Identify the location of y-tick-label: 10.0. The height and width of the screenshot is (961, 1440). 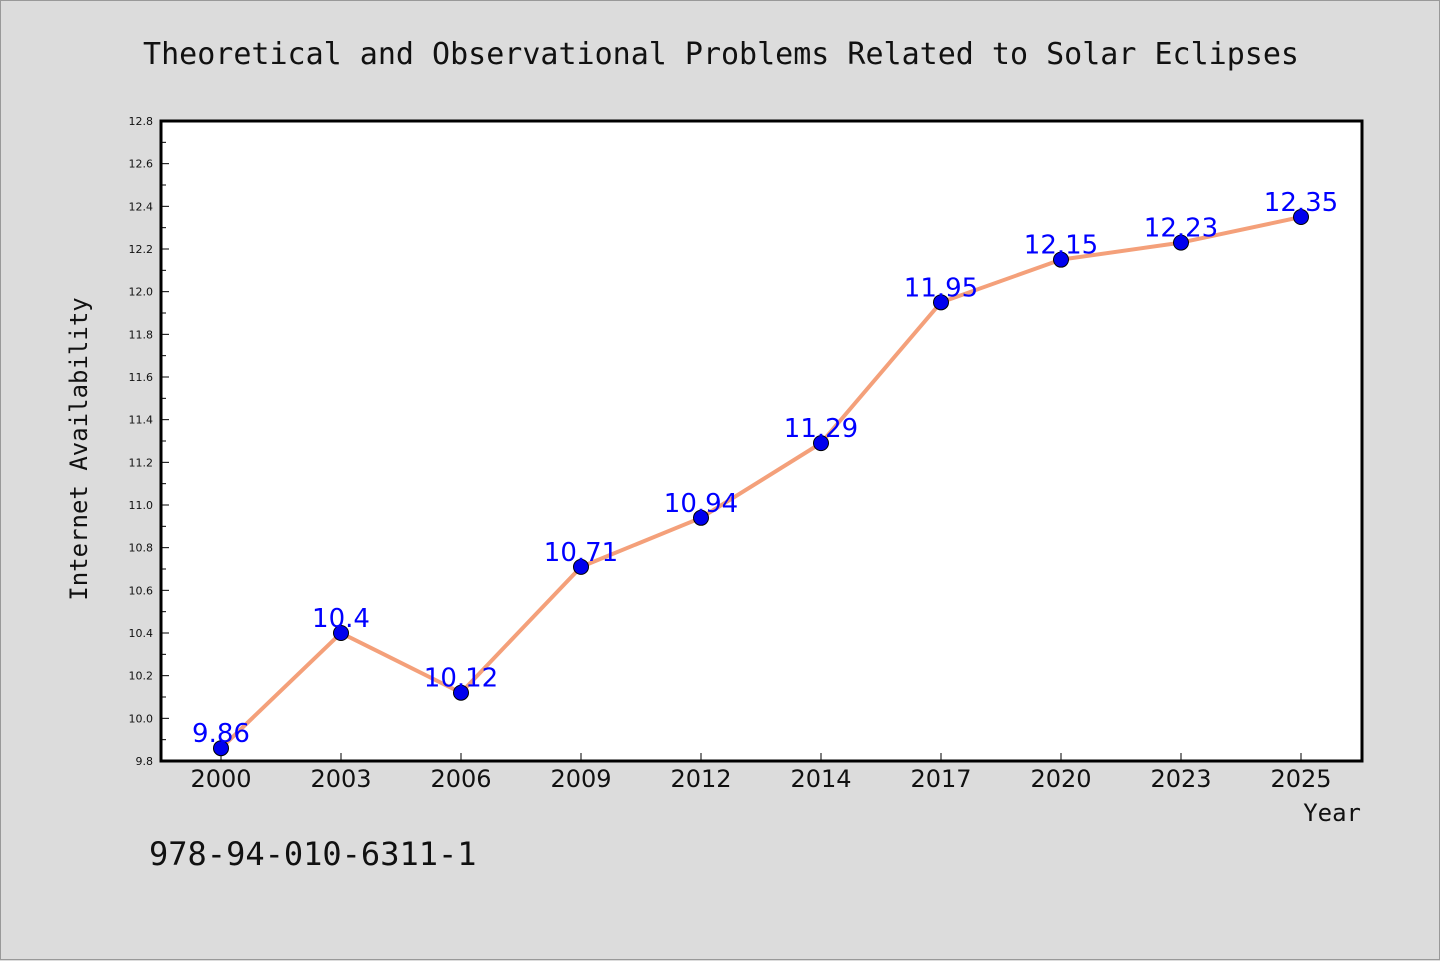
(141, 718).